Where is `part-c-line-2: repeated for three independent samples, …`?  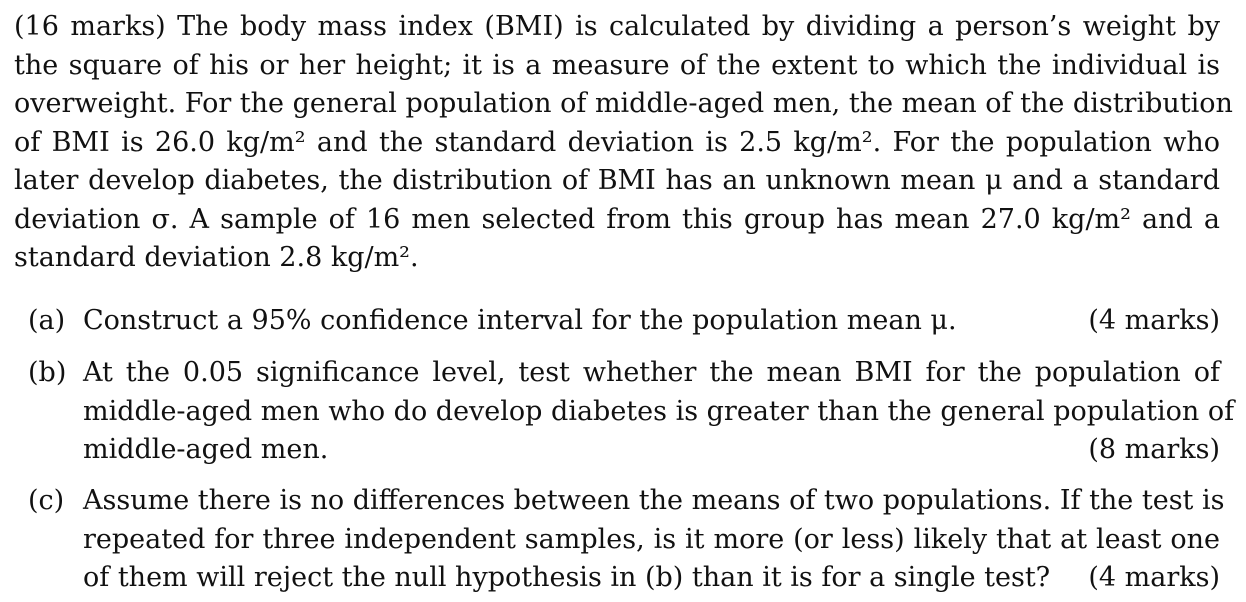
part-c-line-2: repeated for three independent samples, … is located at coordinates (651, 539).